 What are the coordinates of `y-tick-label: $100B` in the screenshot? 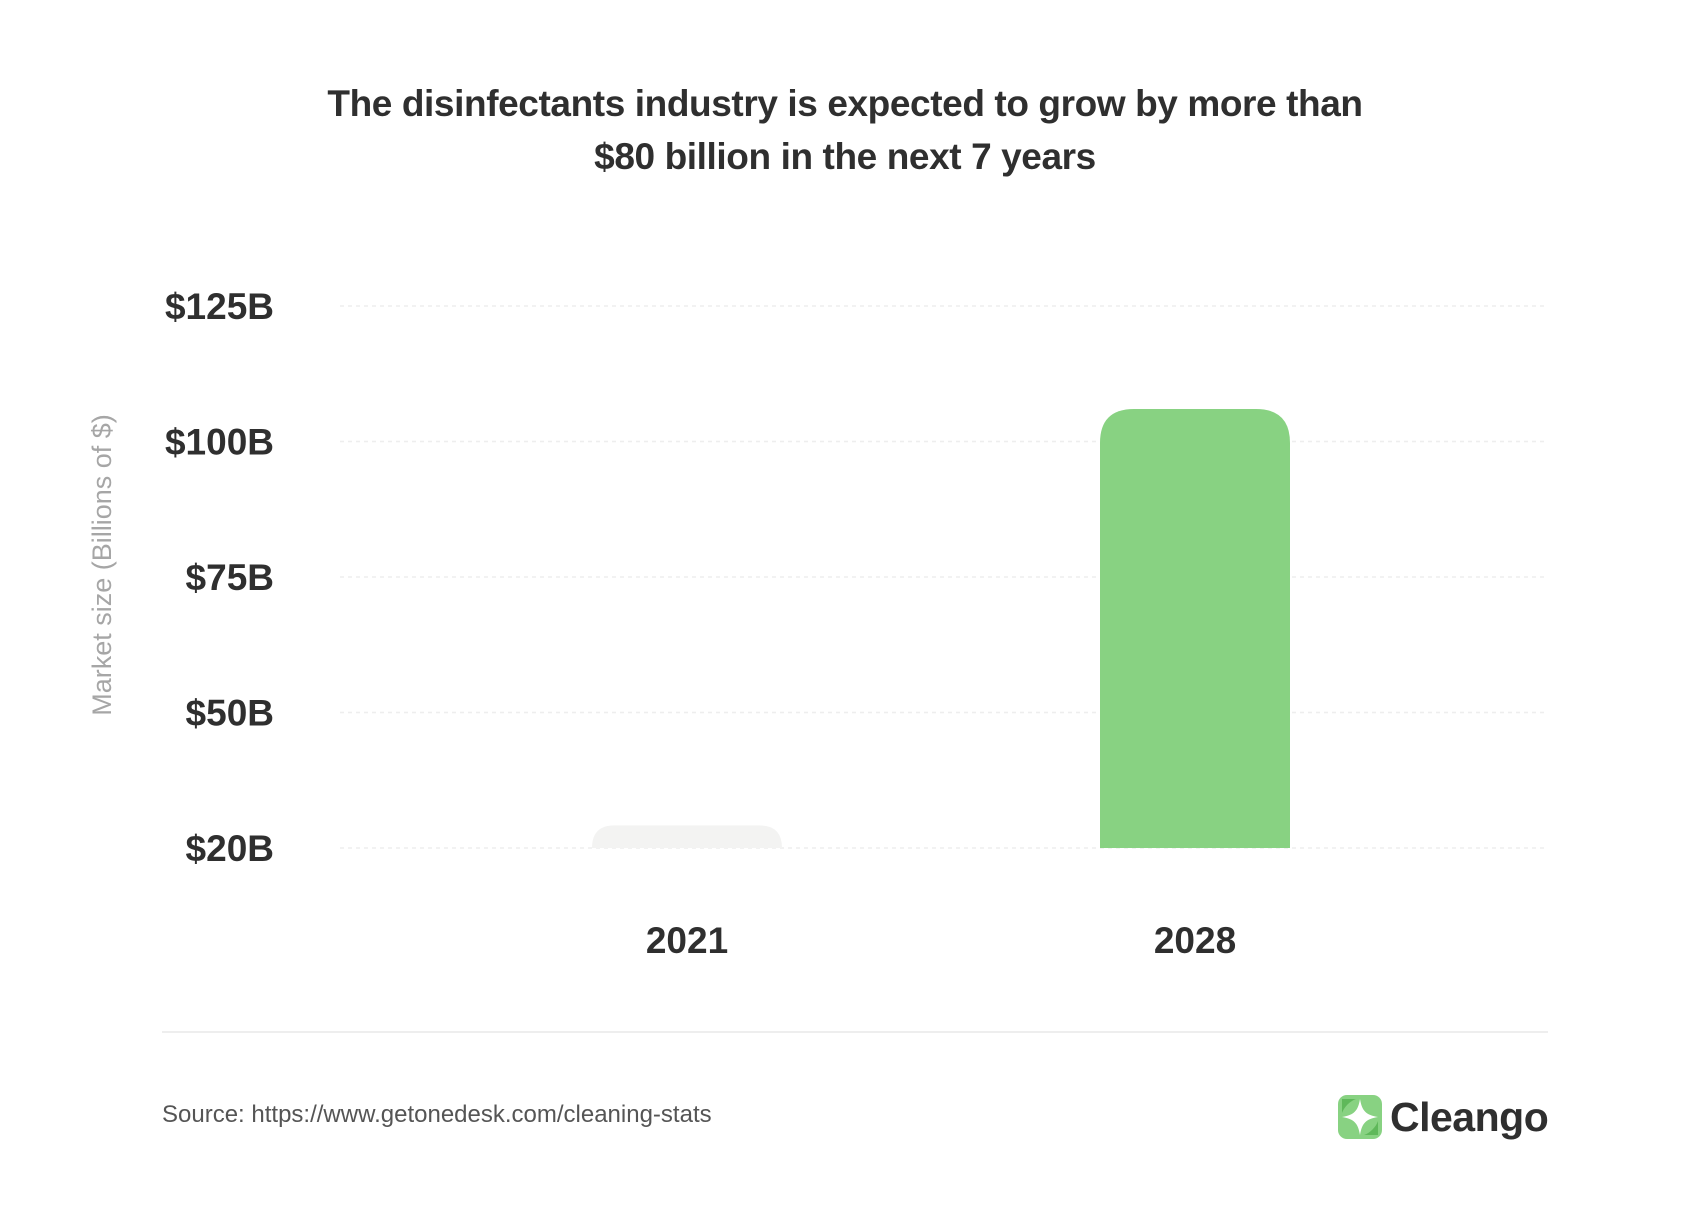 It's located at (219, 442).